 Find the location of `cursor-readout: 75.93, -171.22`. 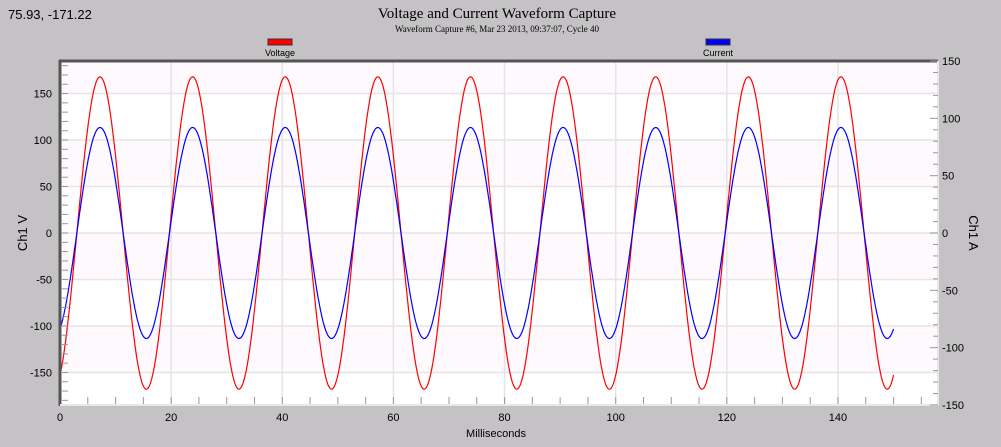

cursor-readout: 75.93, -171.22 is located at coordinates (50, 14).